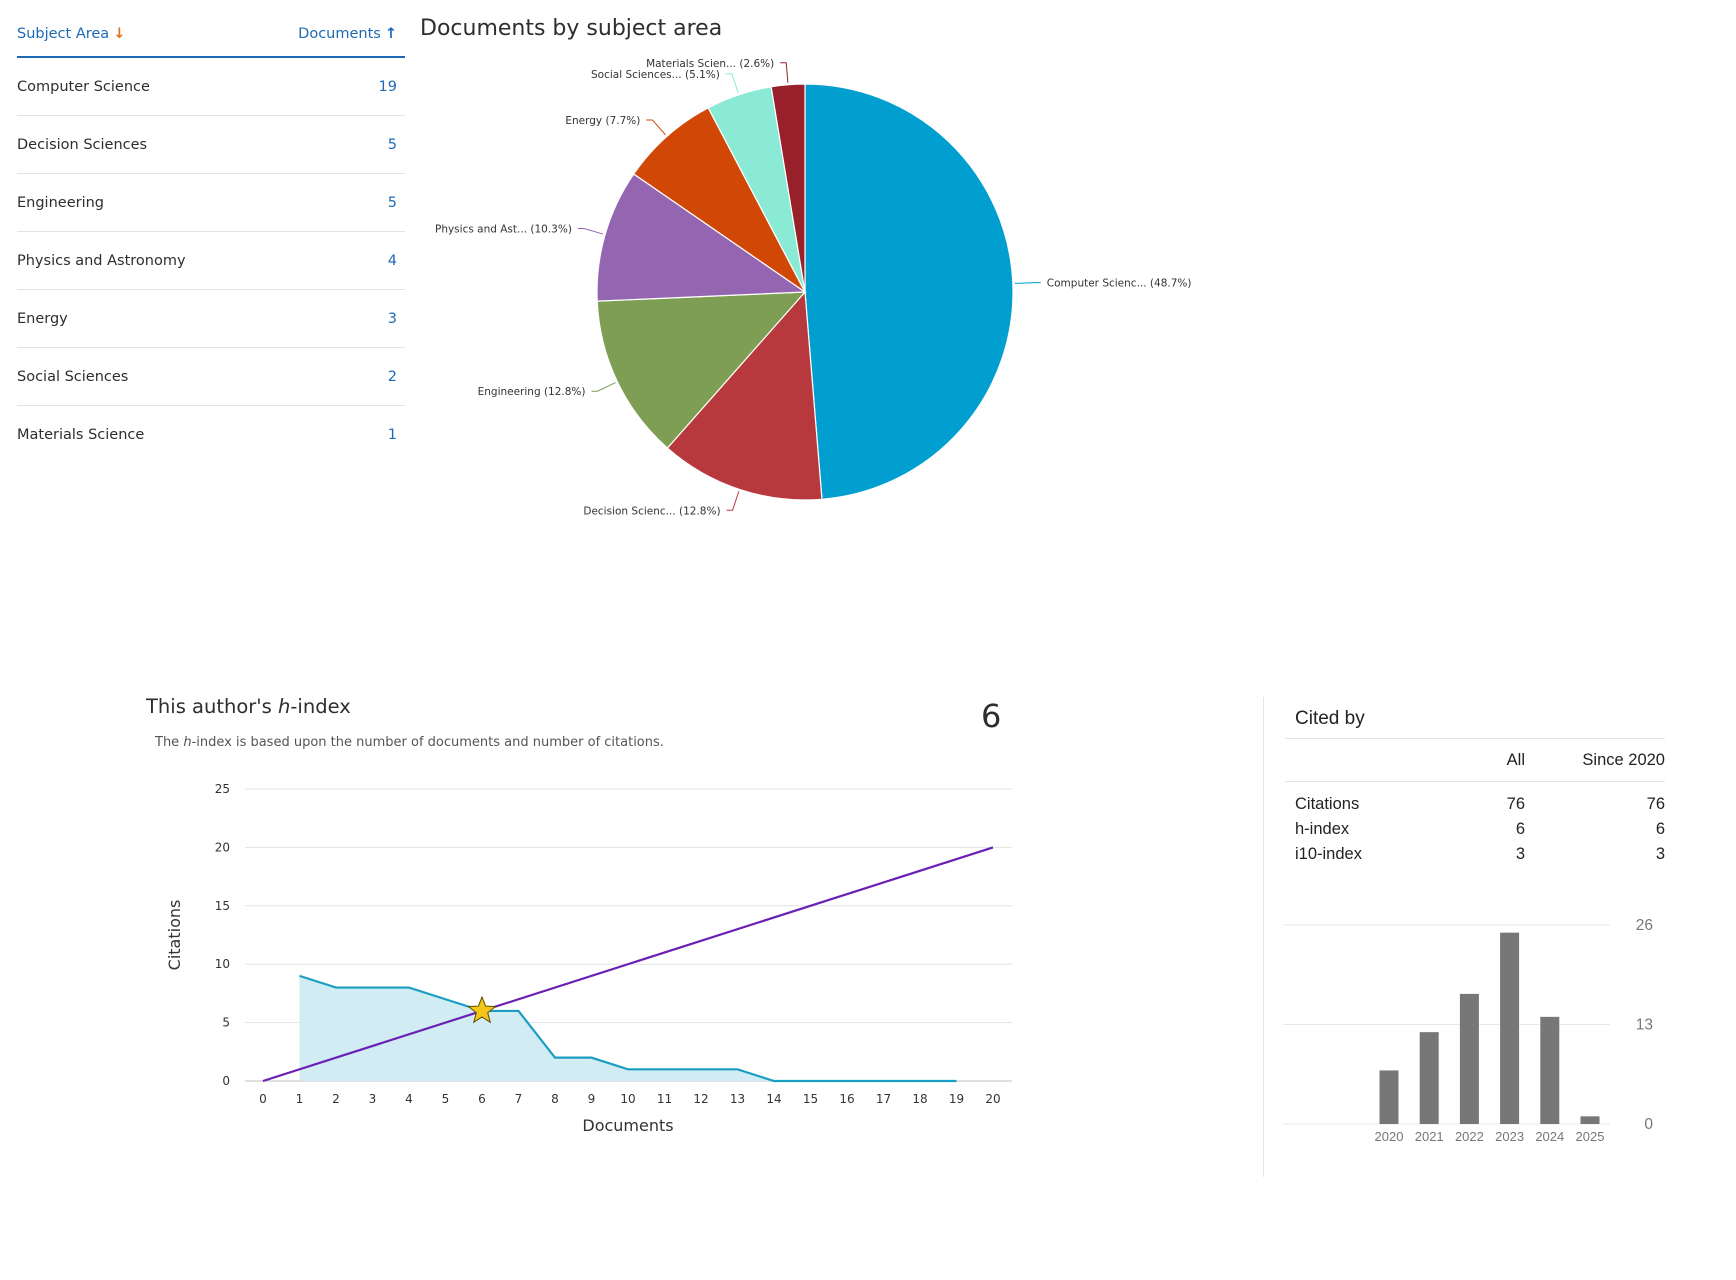  I want to click on y-tick-label: 20, so click(222, 847).